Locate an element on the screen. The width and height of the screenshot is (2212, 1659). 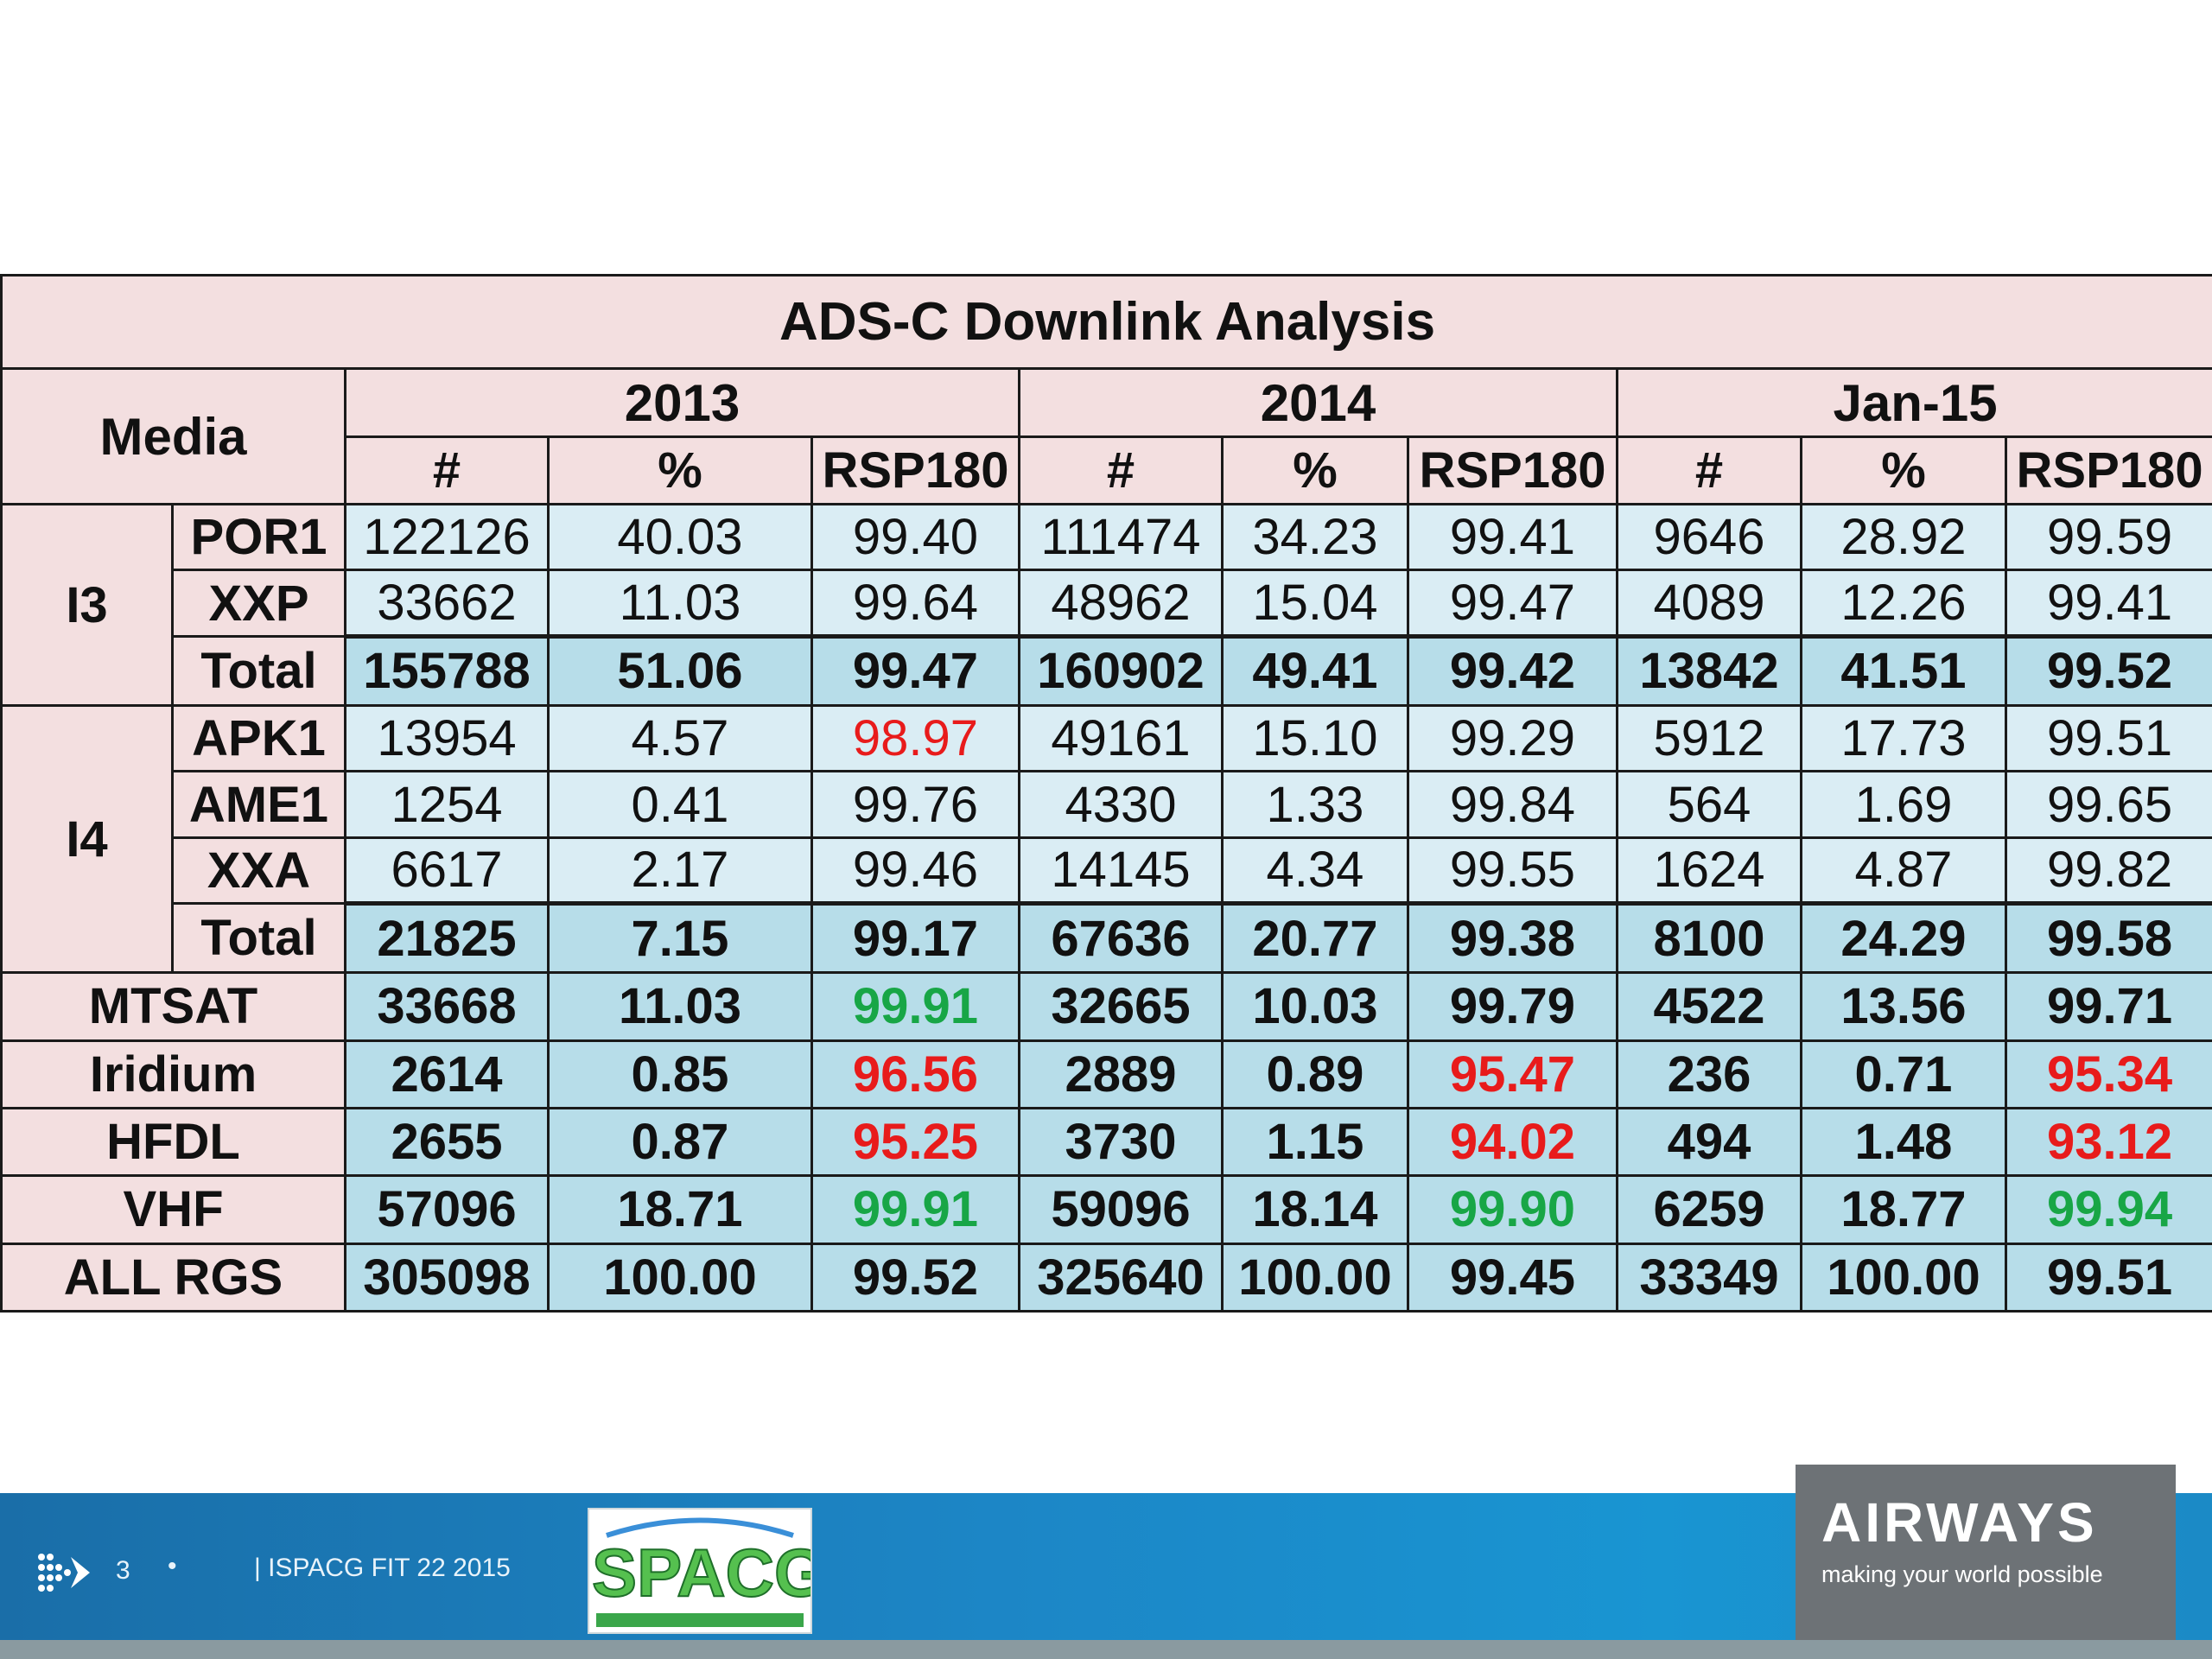
table-cell: 99.47 is located at coordinates (1512, 603).